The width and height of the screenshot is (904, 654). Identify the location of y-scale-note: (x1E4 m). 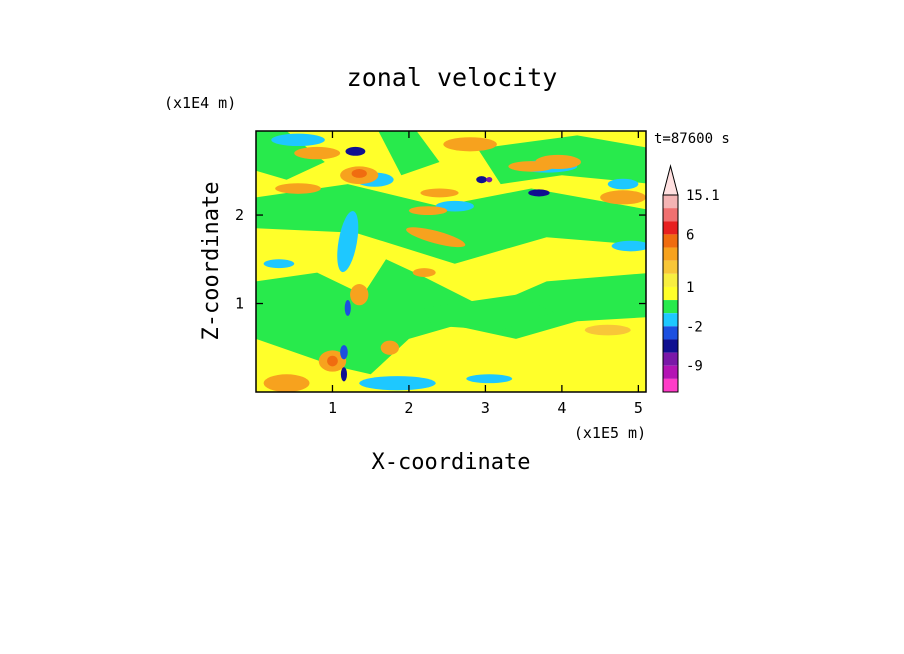
(200, 103).